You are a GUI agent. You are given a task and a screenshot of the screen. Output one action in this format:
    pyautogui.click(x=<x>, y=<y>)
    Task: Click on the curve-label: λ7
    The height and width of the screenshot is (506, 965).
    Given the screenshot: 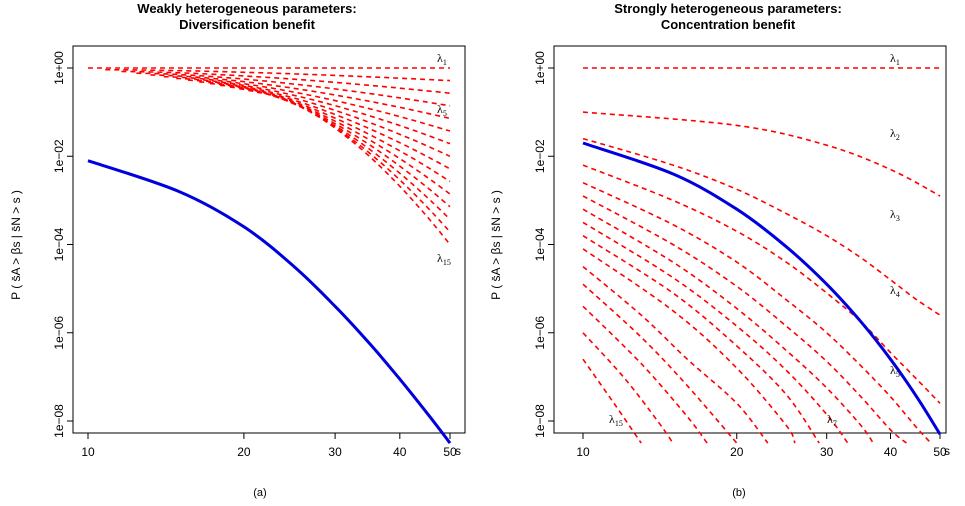 What is the action you would take?
    pyautogui.click(x=832, y=420)
    